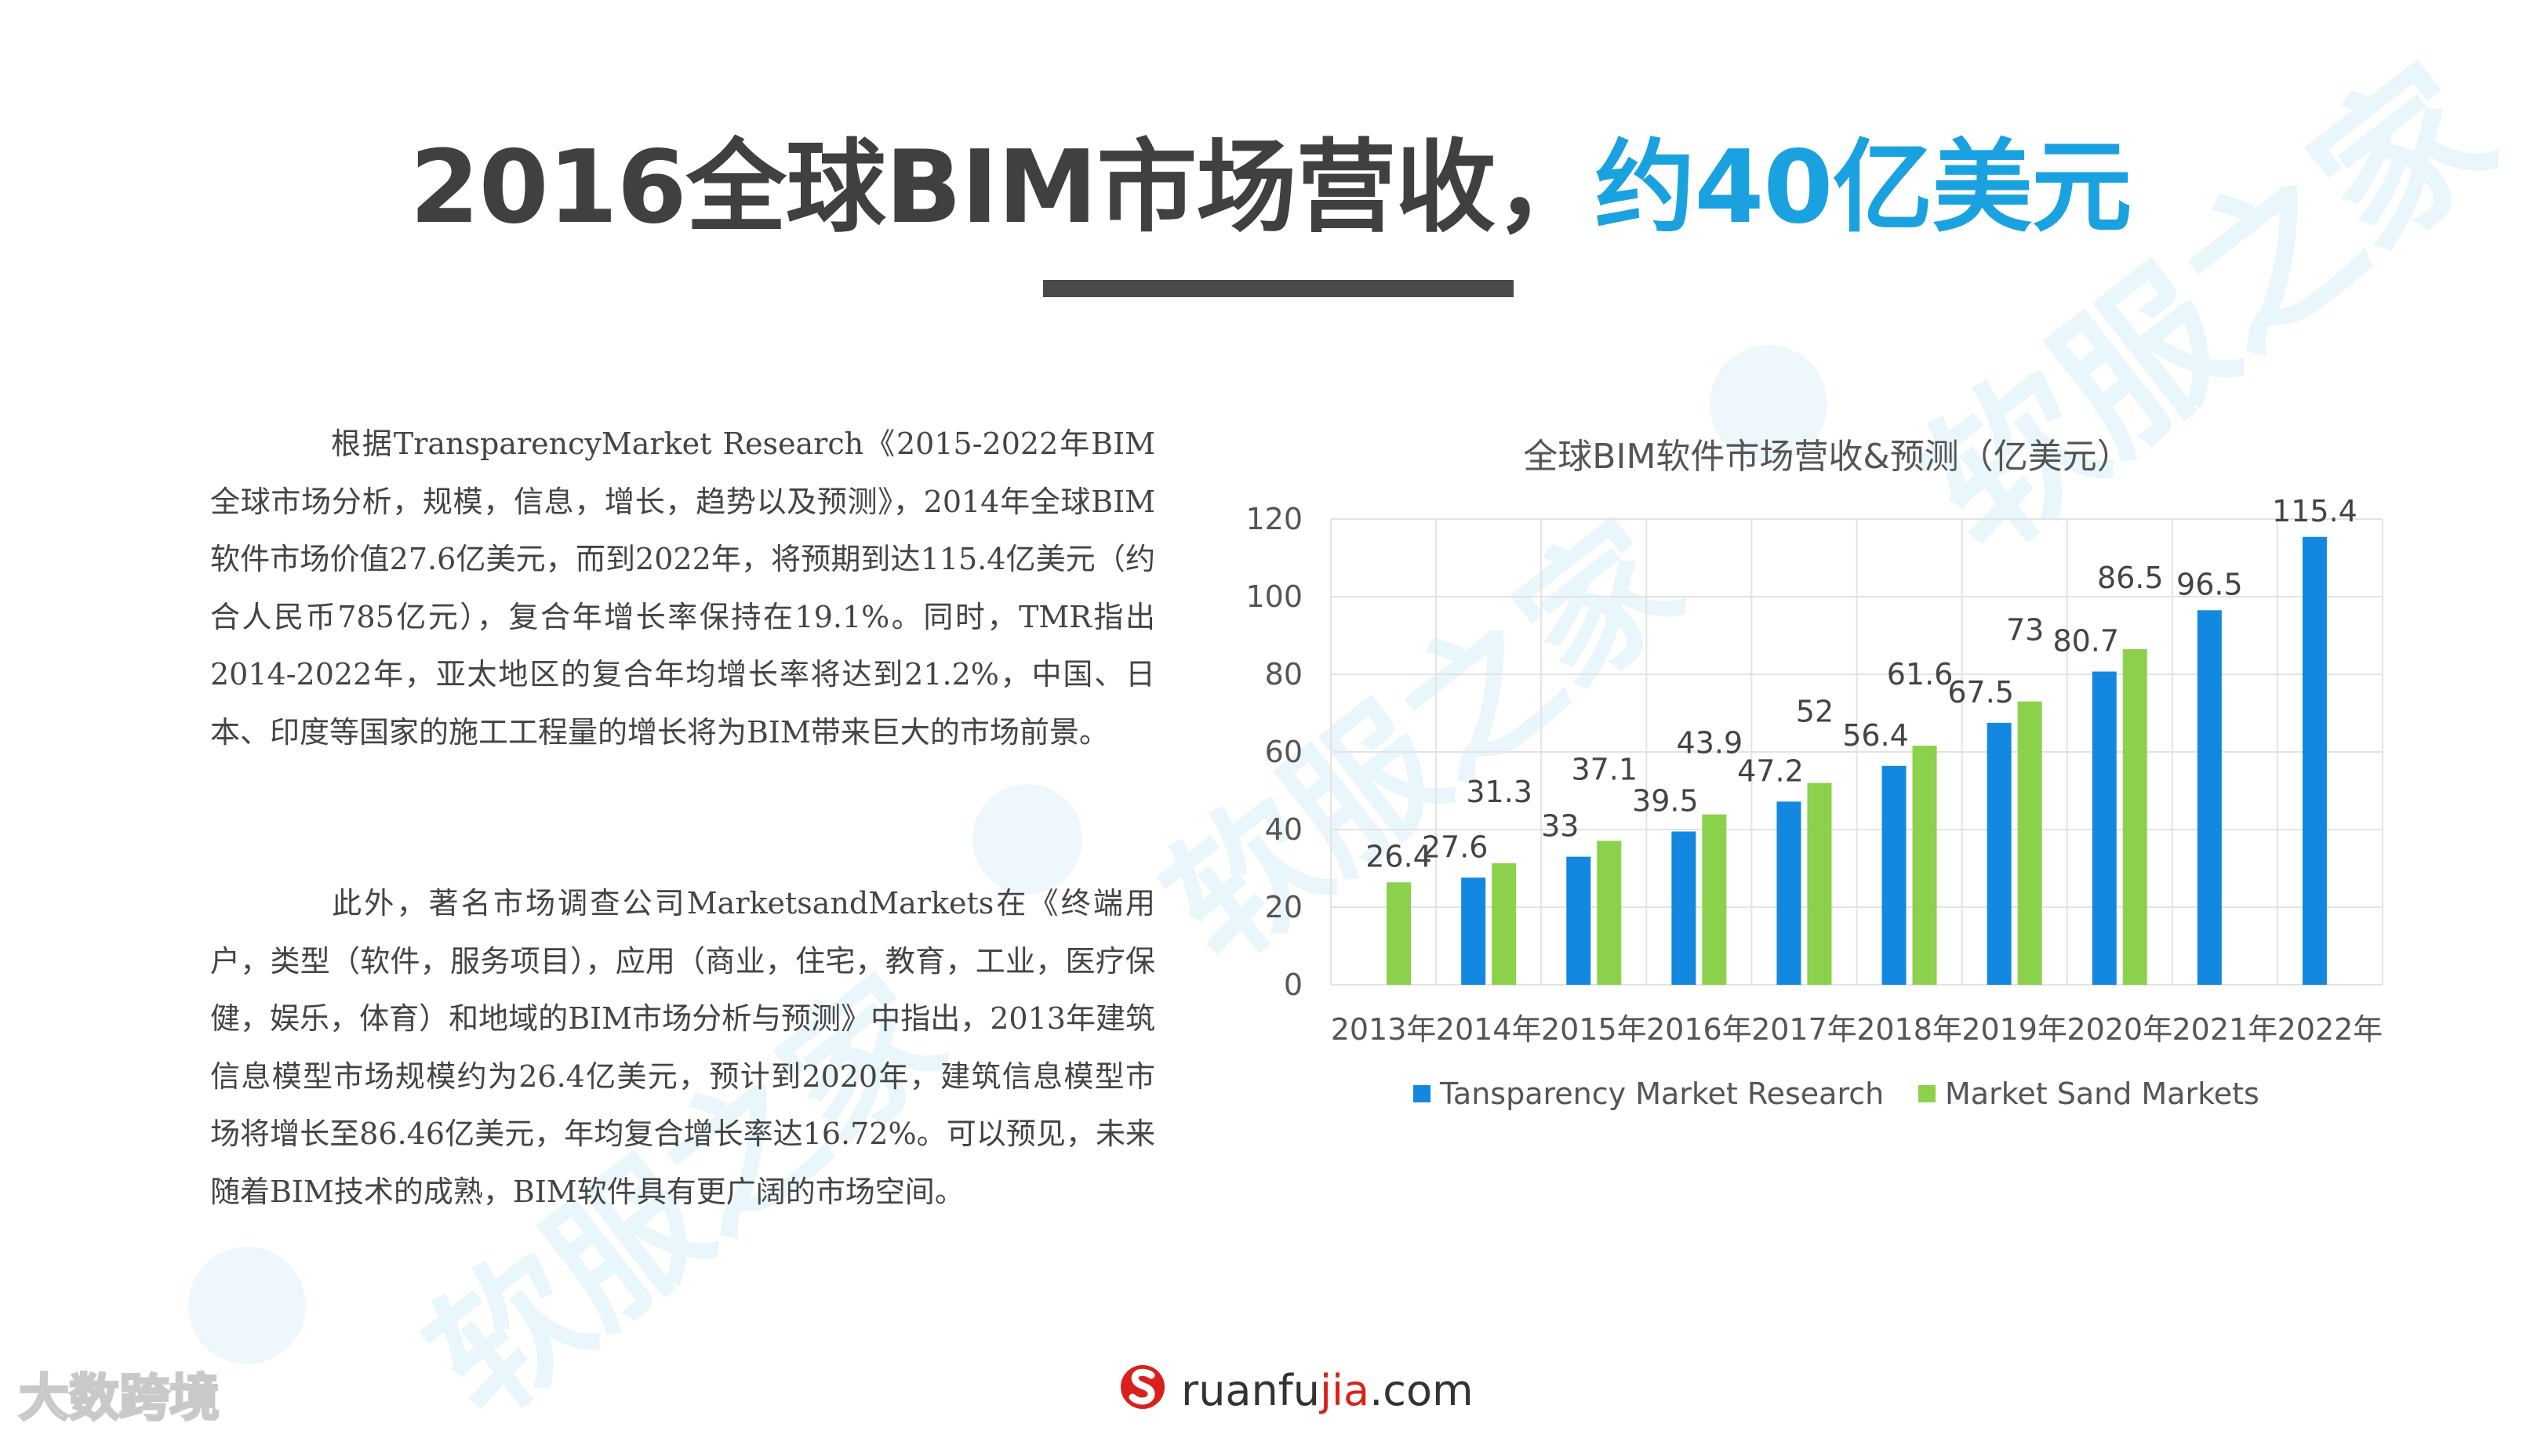  I want to click on corner-watermark: 大数跨境, so click(119, 1399).